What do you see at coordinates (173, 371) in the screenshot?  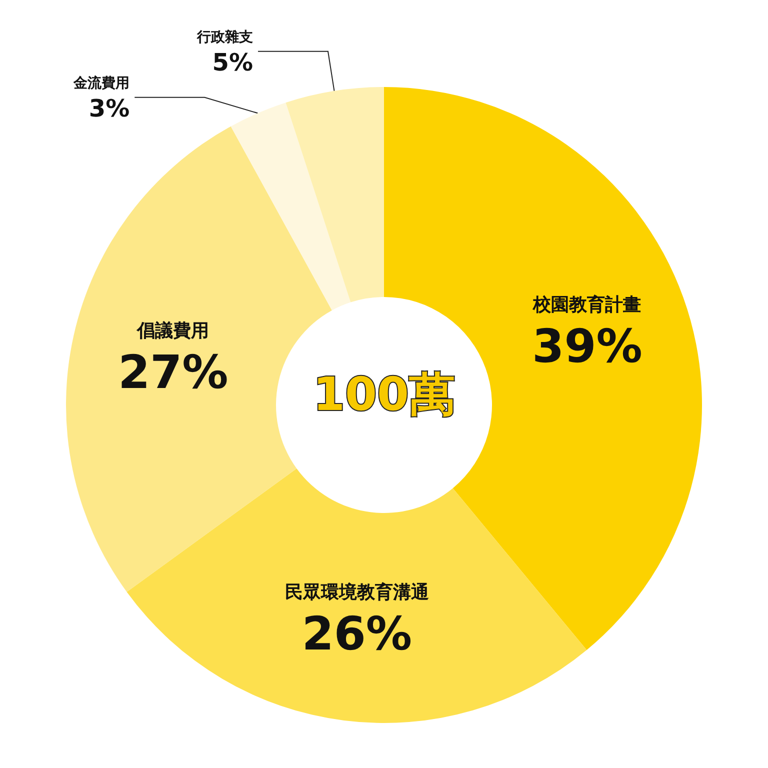 I see `data-label: 27%` at bounding box center [173, 371].